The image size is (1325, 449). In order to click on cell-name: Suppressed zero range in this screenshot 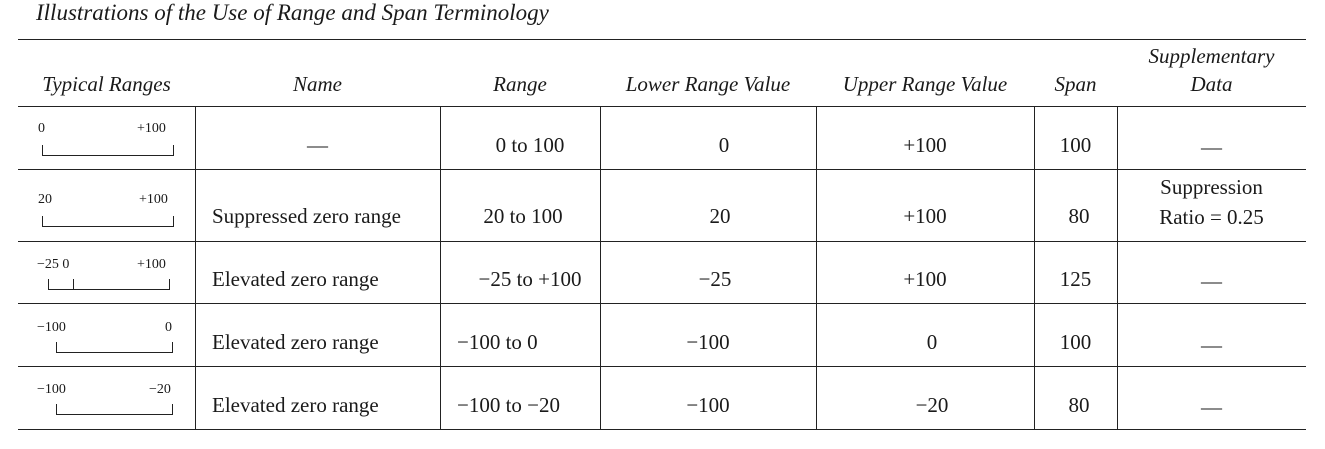, I will do `click(306, 216)`.